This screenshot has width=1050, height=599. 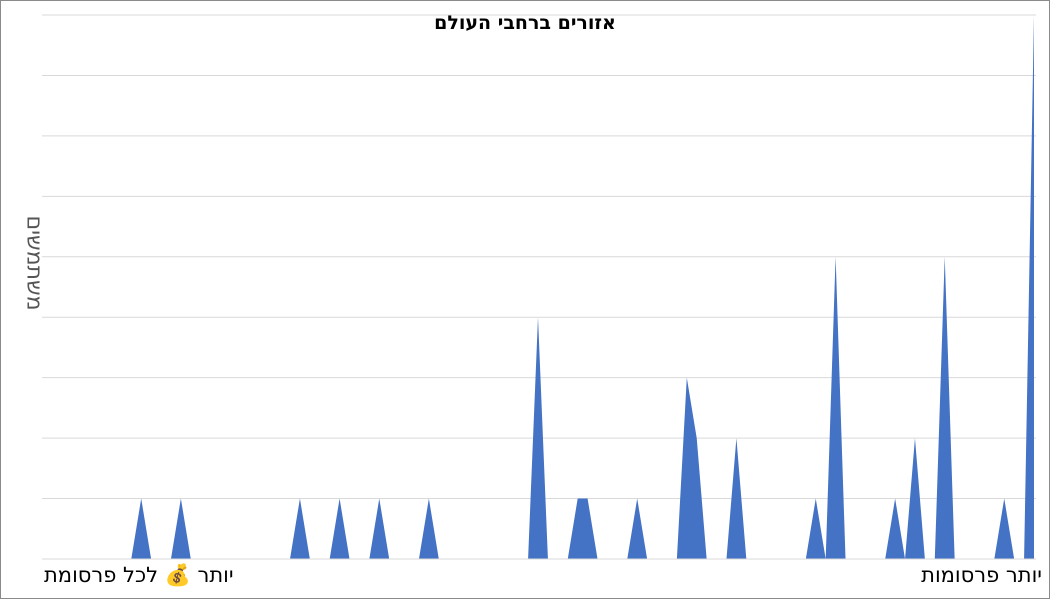 I want to click on x-caption-more-money-per-ad: יותר 💰 לכל פרסומת, so click(x=139, y=575).